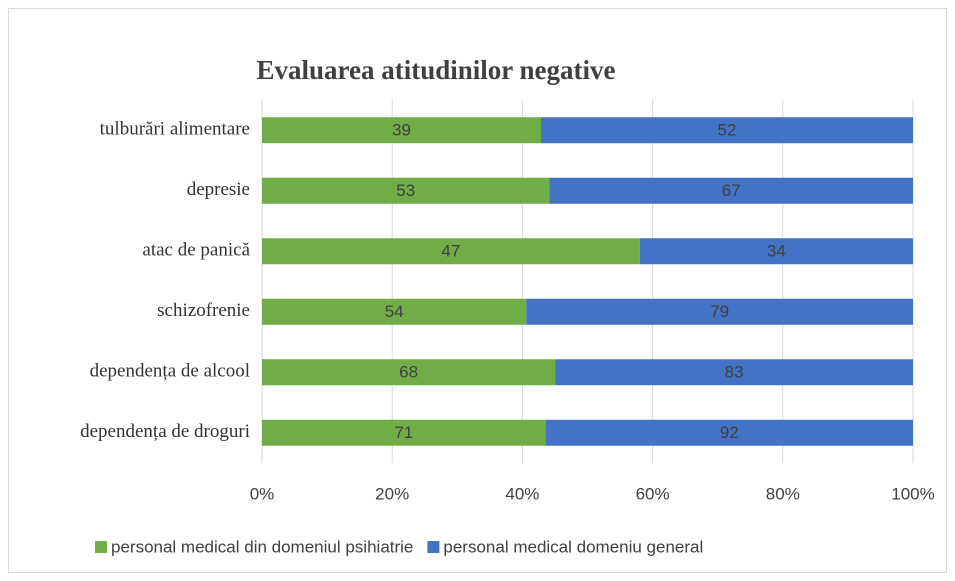 The width and height of the screenshot is (955, 581). What do you see at coordinates (653, 493) in the screenshot?
I see `x-tick-label: 60%` at bounding box center [653, 493].